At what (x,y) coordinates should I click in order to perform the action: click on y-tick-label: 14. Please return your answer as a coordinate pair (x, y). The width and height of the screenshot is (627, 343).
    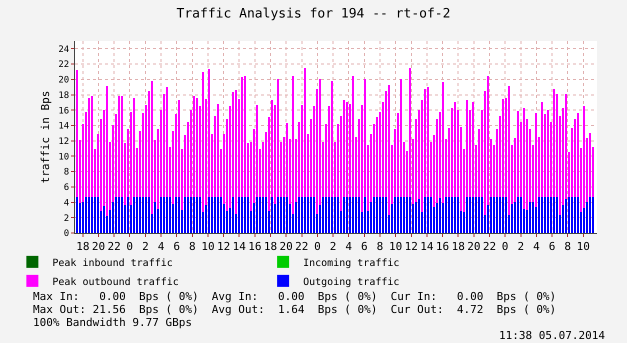
    Looking at the image, I should click on (64, 127).